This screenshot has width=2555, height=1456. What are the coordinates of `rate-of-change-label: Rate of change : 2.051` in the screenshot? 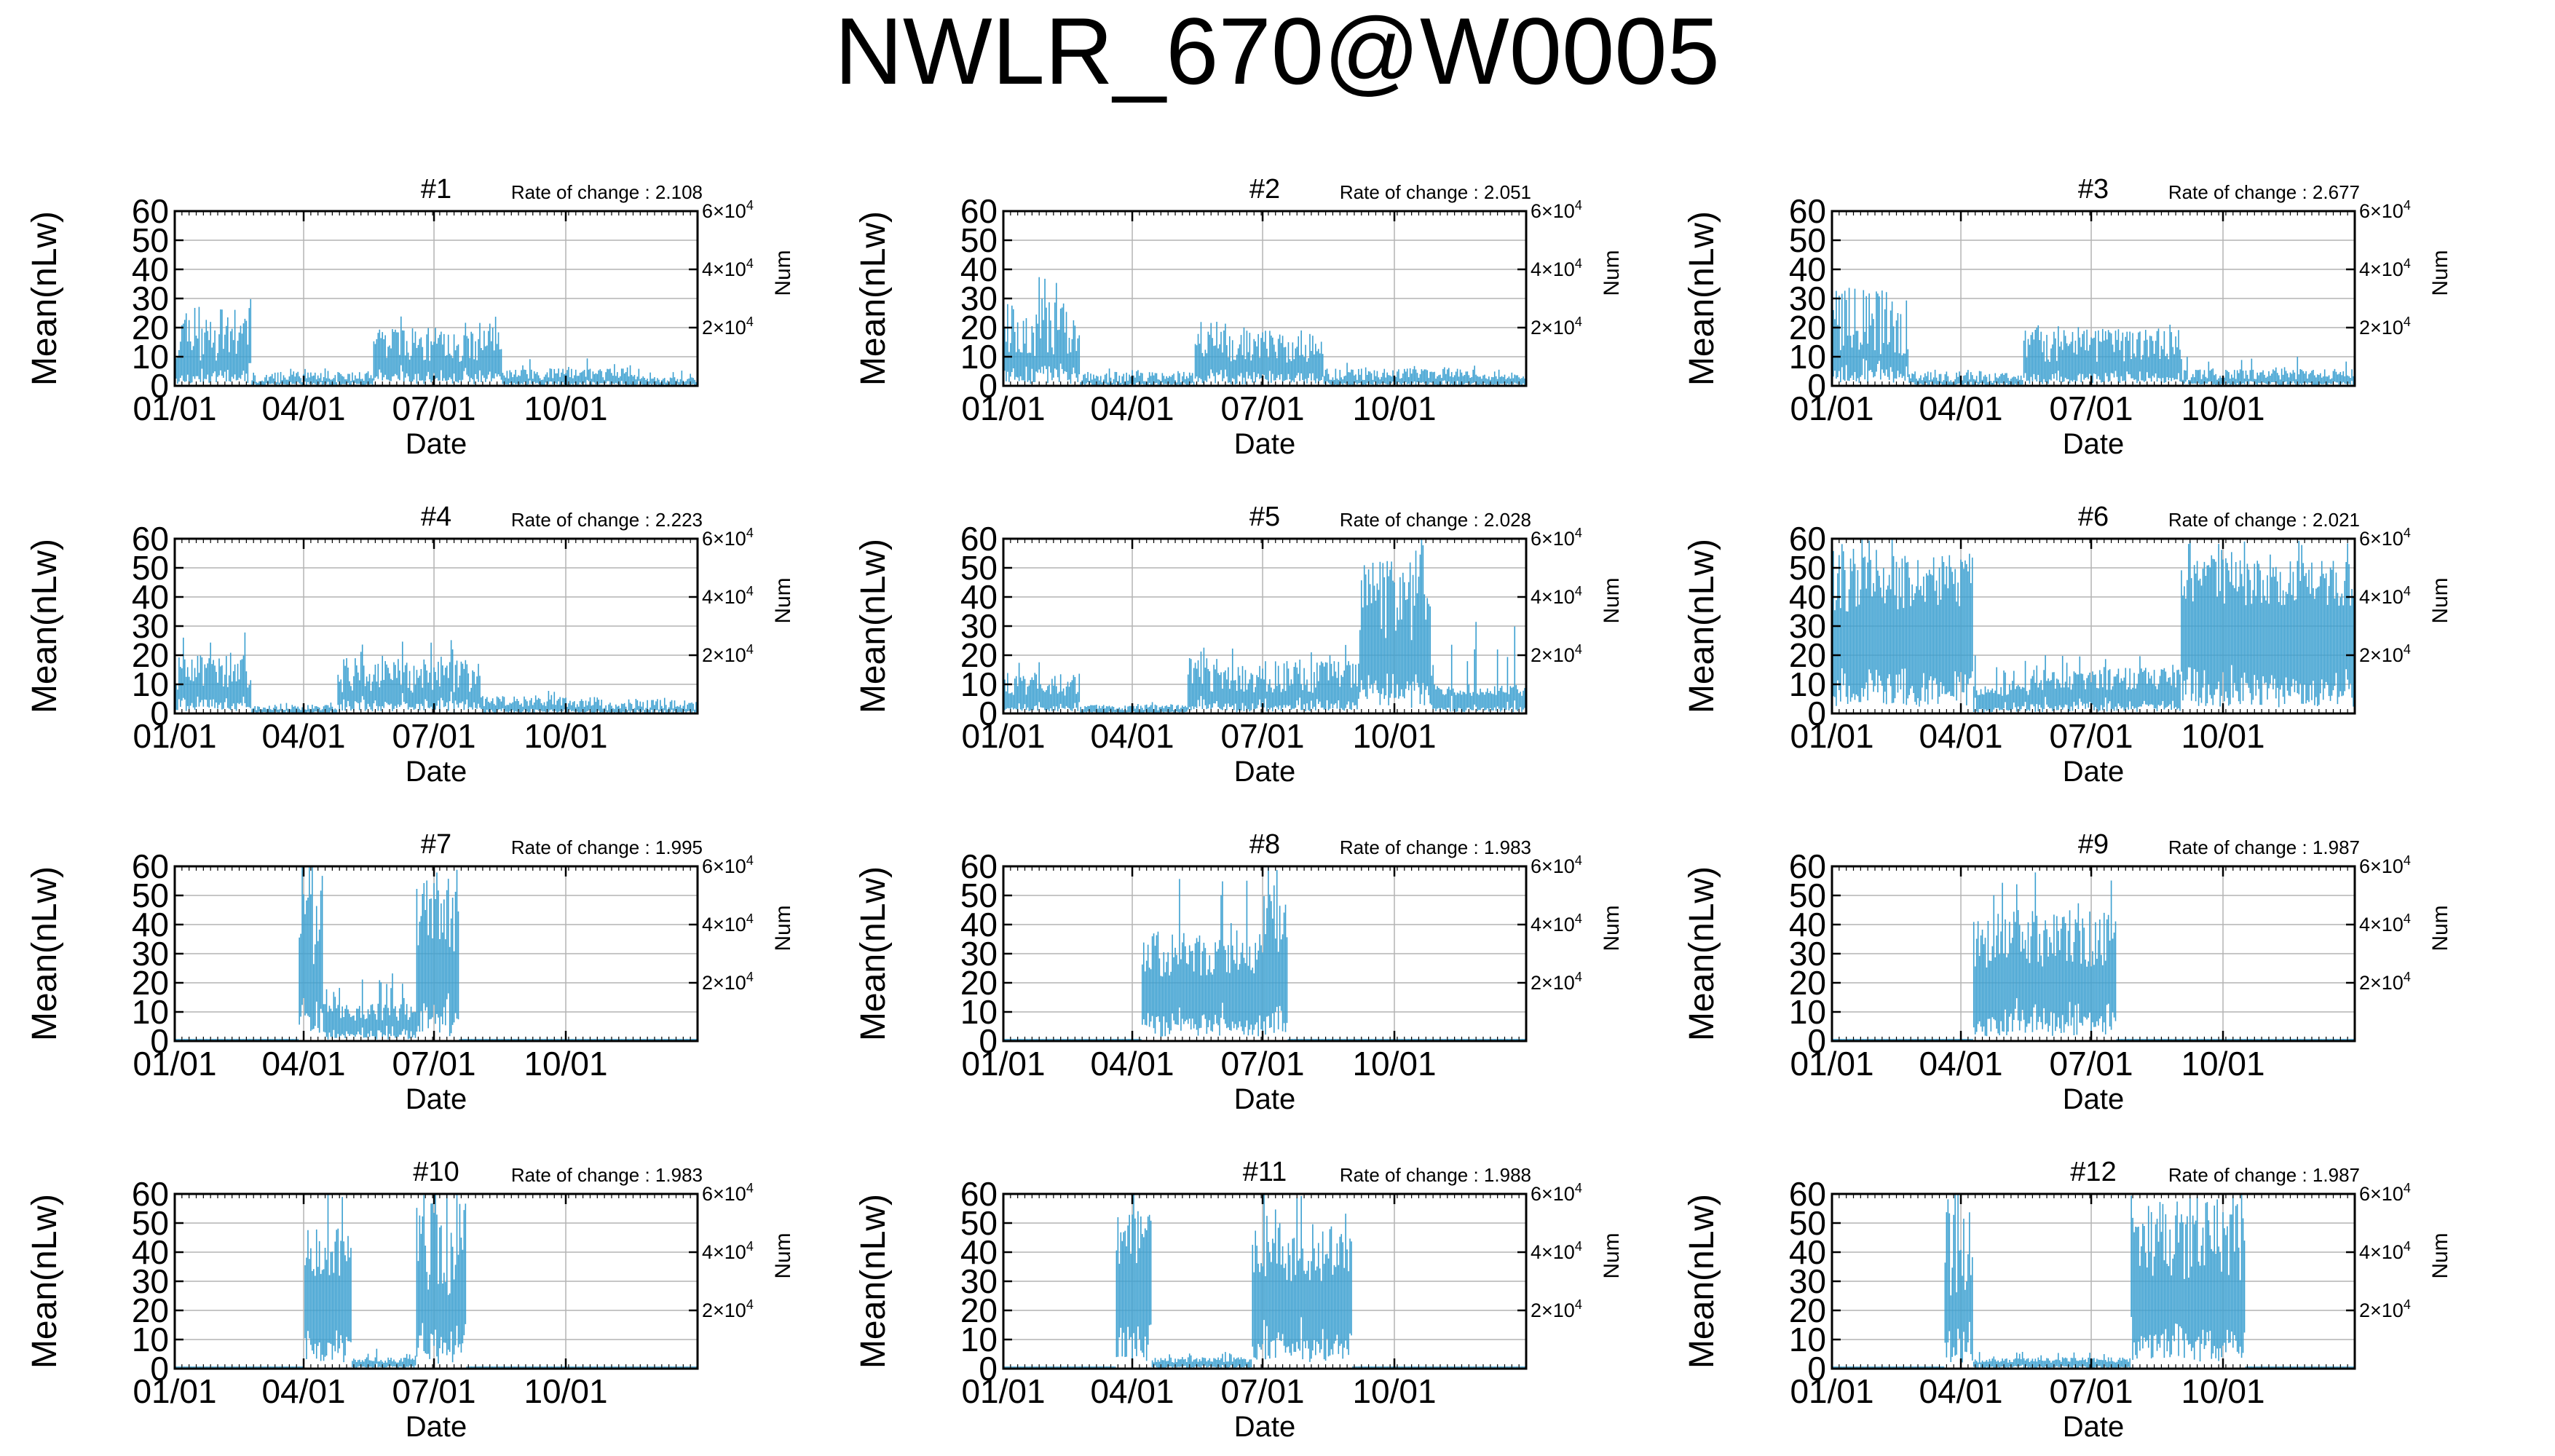 It's located at (1435, 192).